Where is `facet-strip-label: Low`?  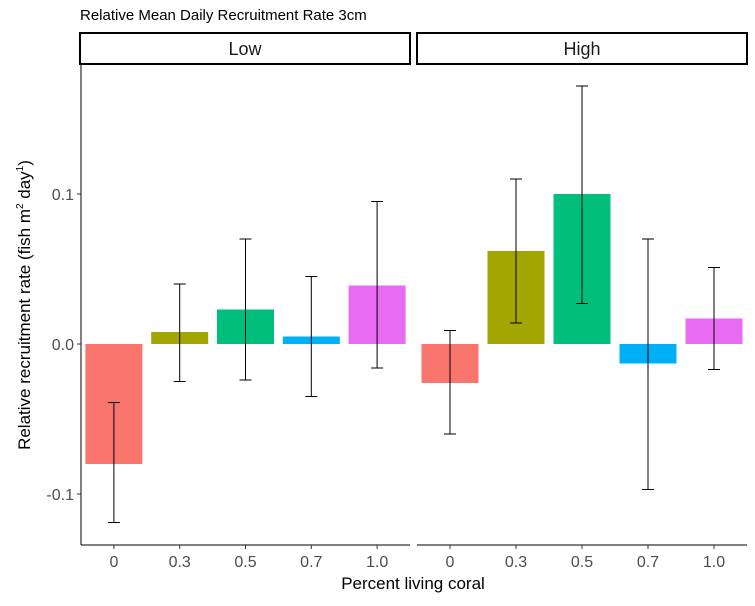
facet-strip-label: Low is located at coordinates (245, 49).